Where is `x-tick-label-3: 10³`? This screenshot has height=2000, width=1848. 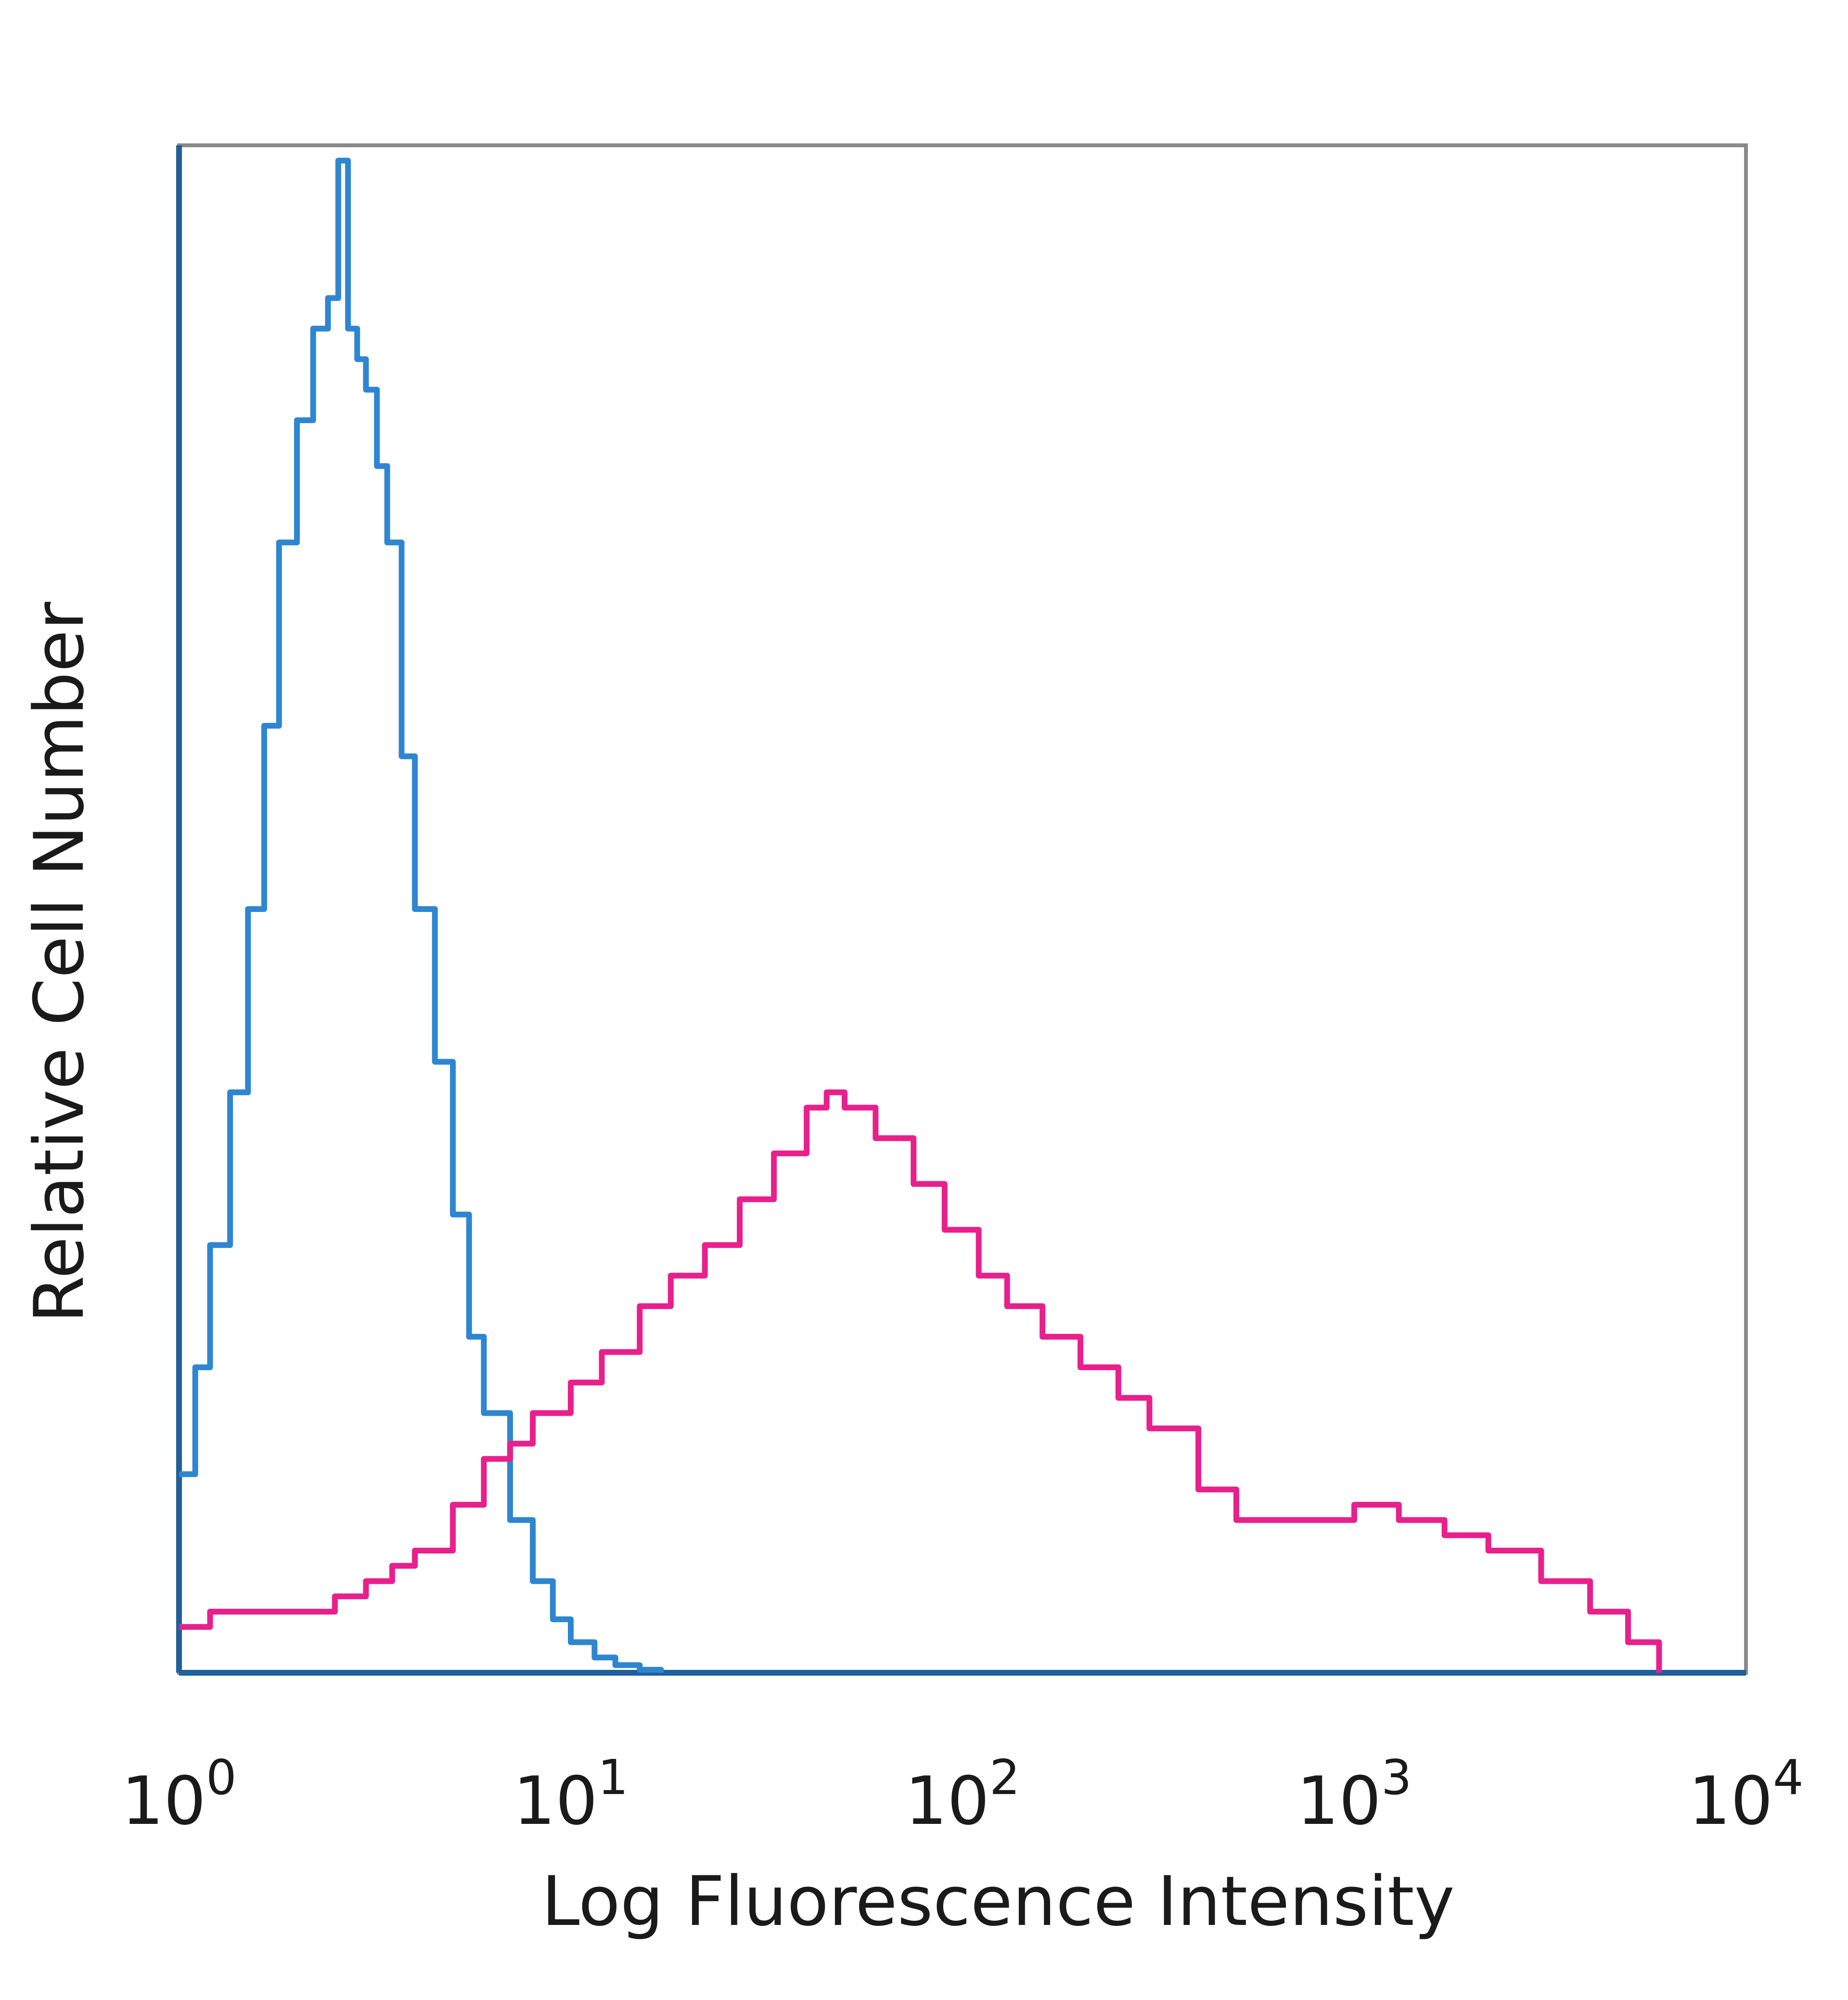
x-tick-label-3: 10³ is located at coordinates (1354, 1794).